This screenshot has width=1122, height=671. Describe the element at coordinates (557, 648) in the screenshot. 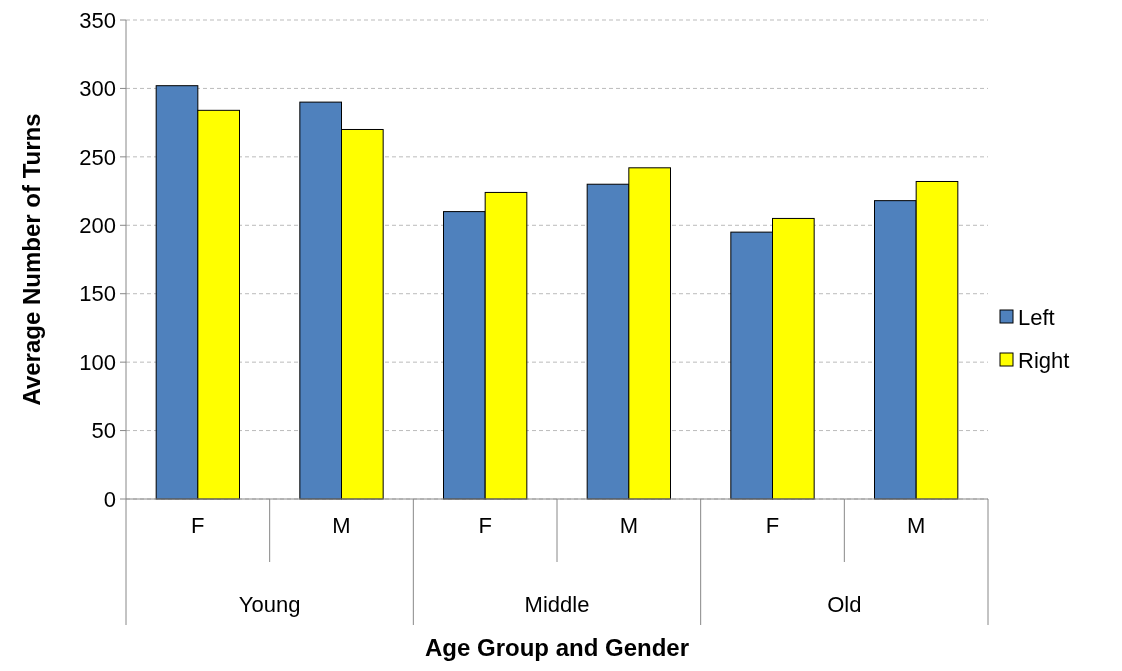

I see `x-axis-title: Age Group and Gender` at that location.